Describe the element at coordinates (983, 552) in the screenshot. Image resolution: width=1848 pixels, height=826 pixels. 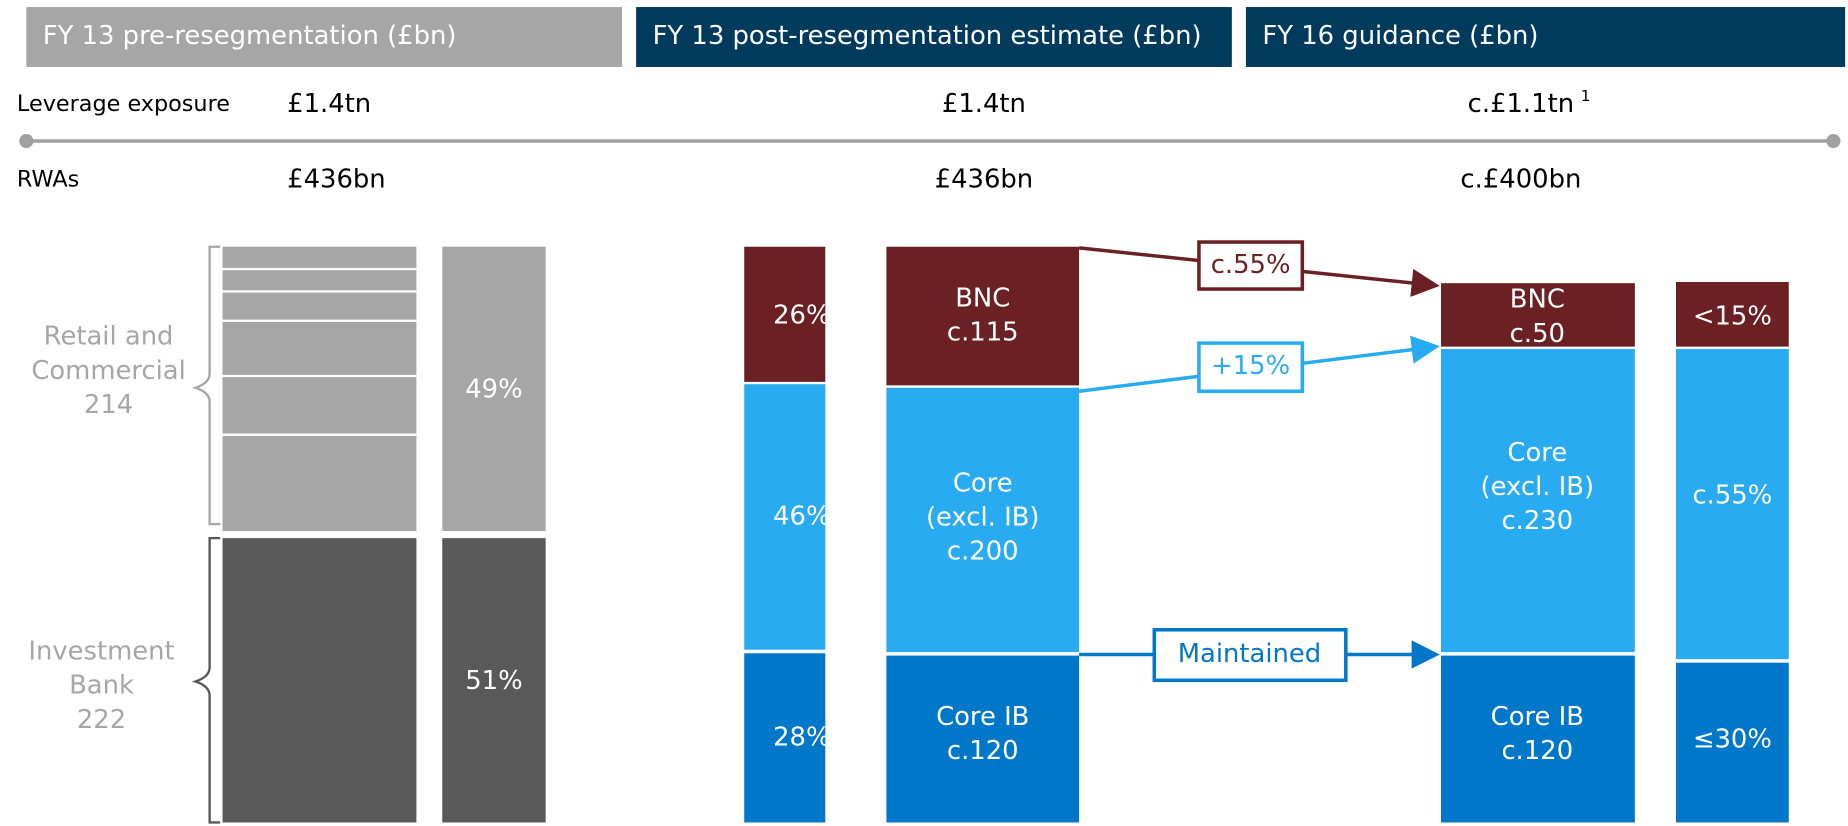
I see `segment-label: c.200` at that location.